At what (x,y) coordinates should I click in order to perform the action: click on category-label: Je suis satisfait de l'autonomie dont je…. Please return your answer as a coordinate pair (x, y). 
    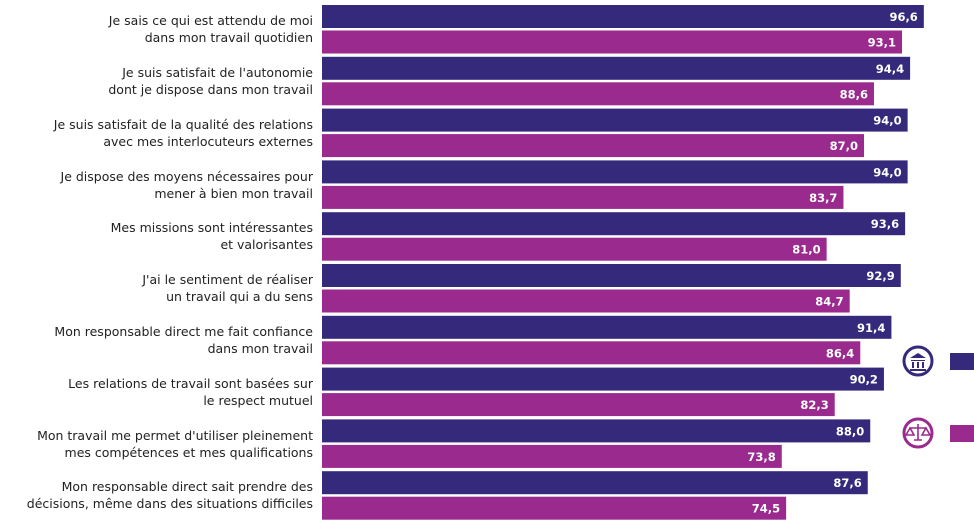
    Looking at the image, I should click on (210, 81).